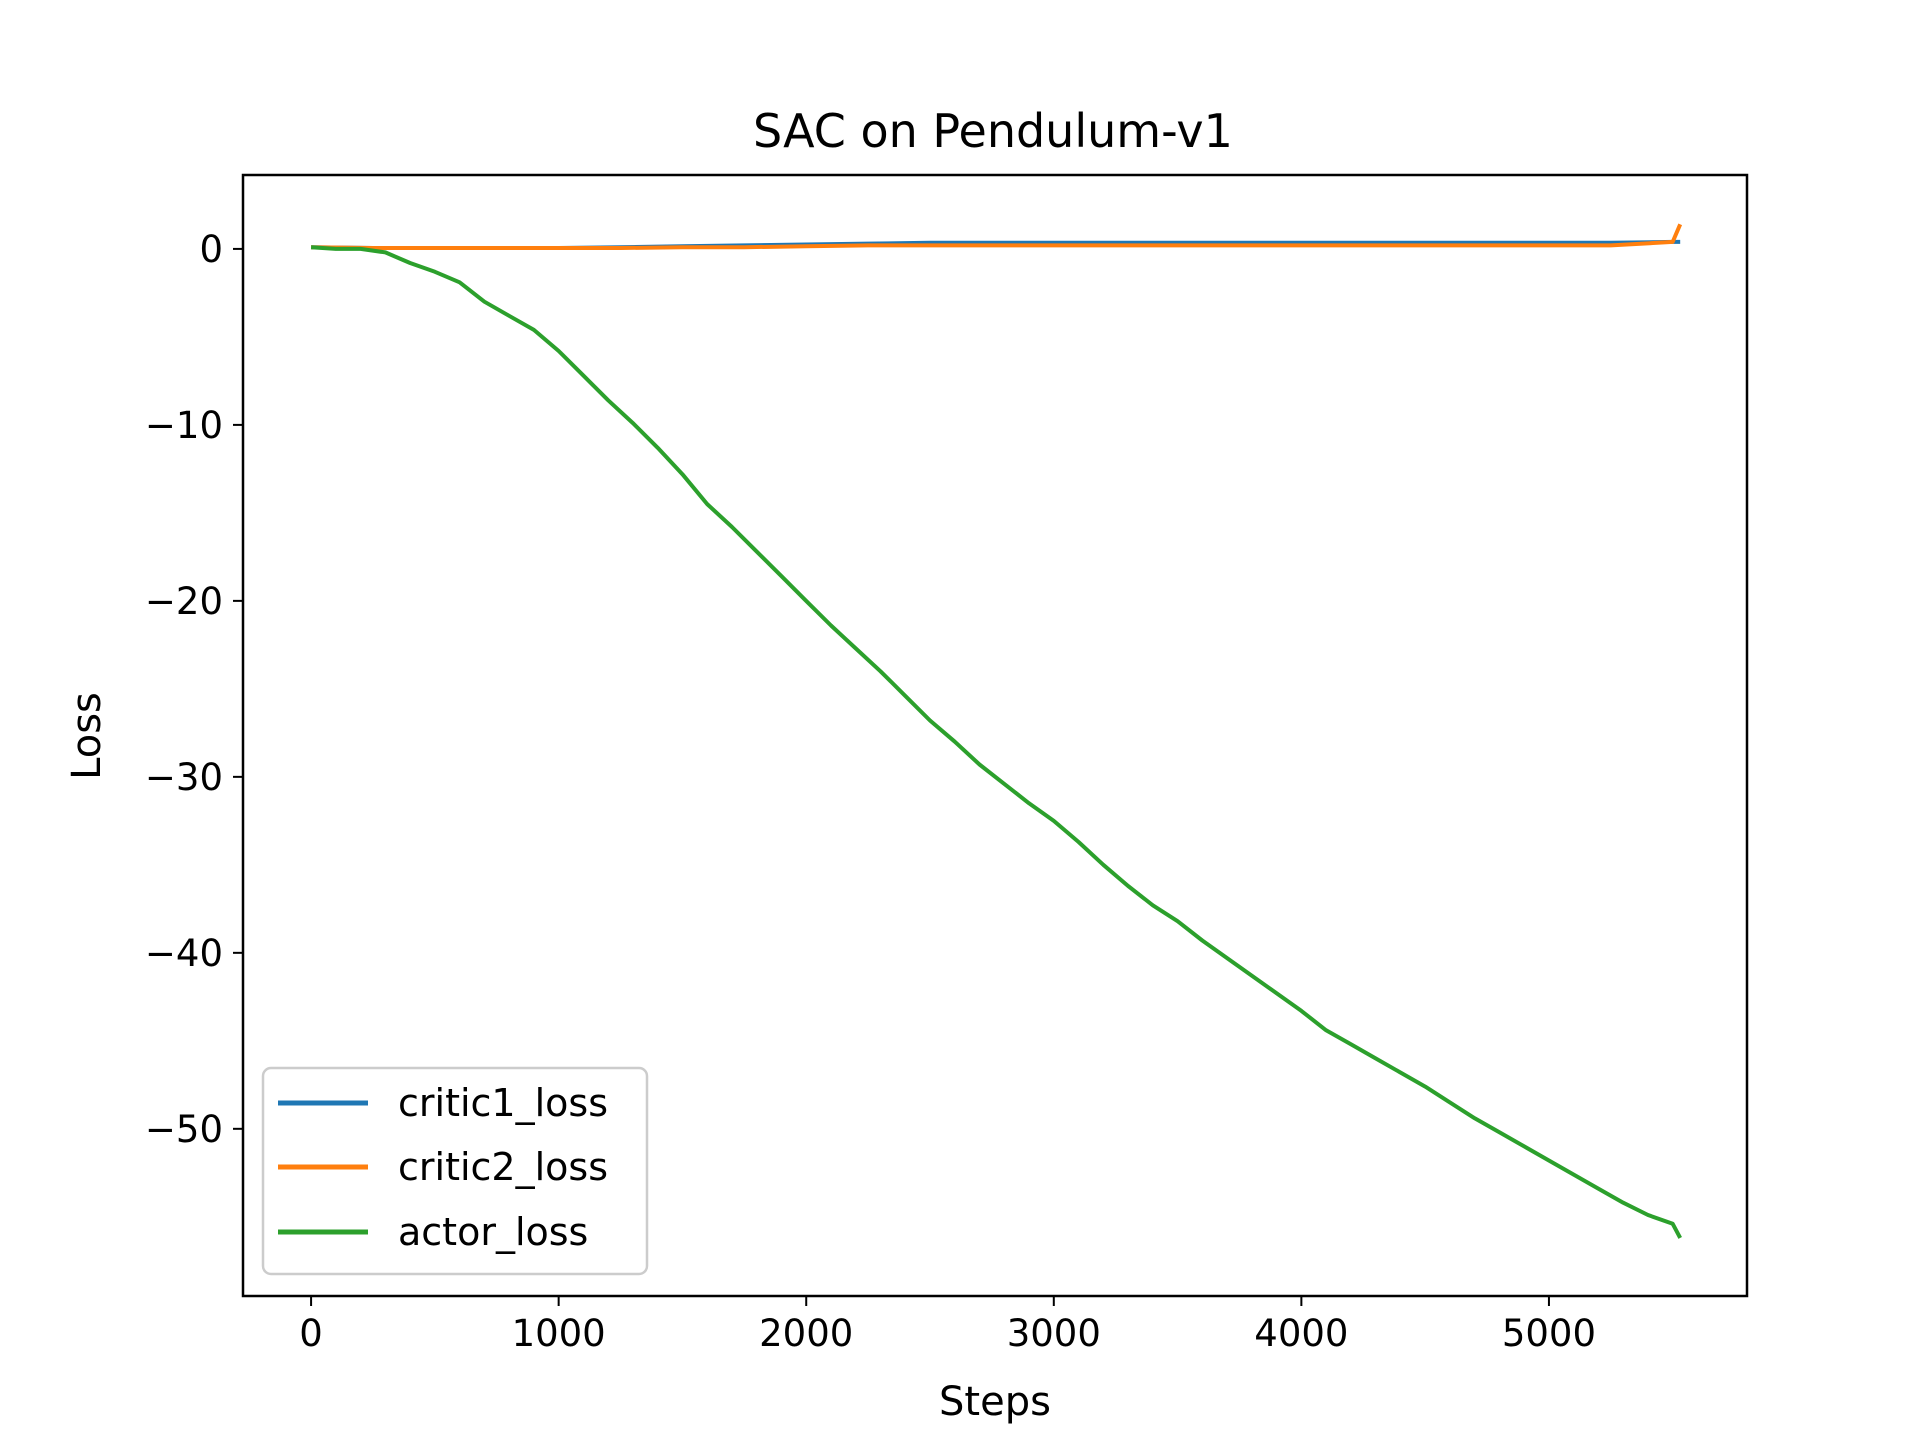  I want to click on legend-box, so click(455, 1171).